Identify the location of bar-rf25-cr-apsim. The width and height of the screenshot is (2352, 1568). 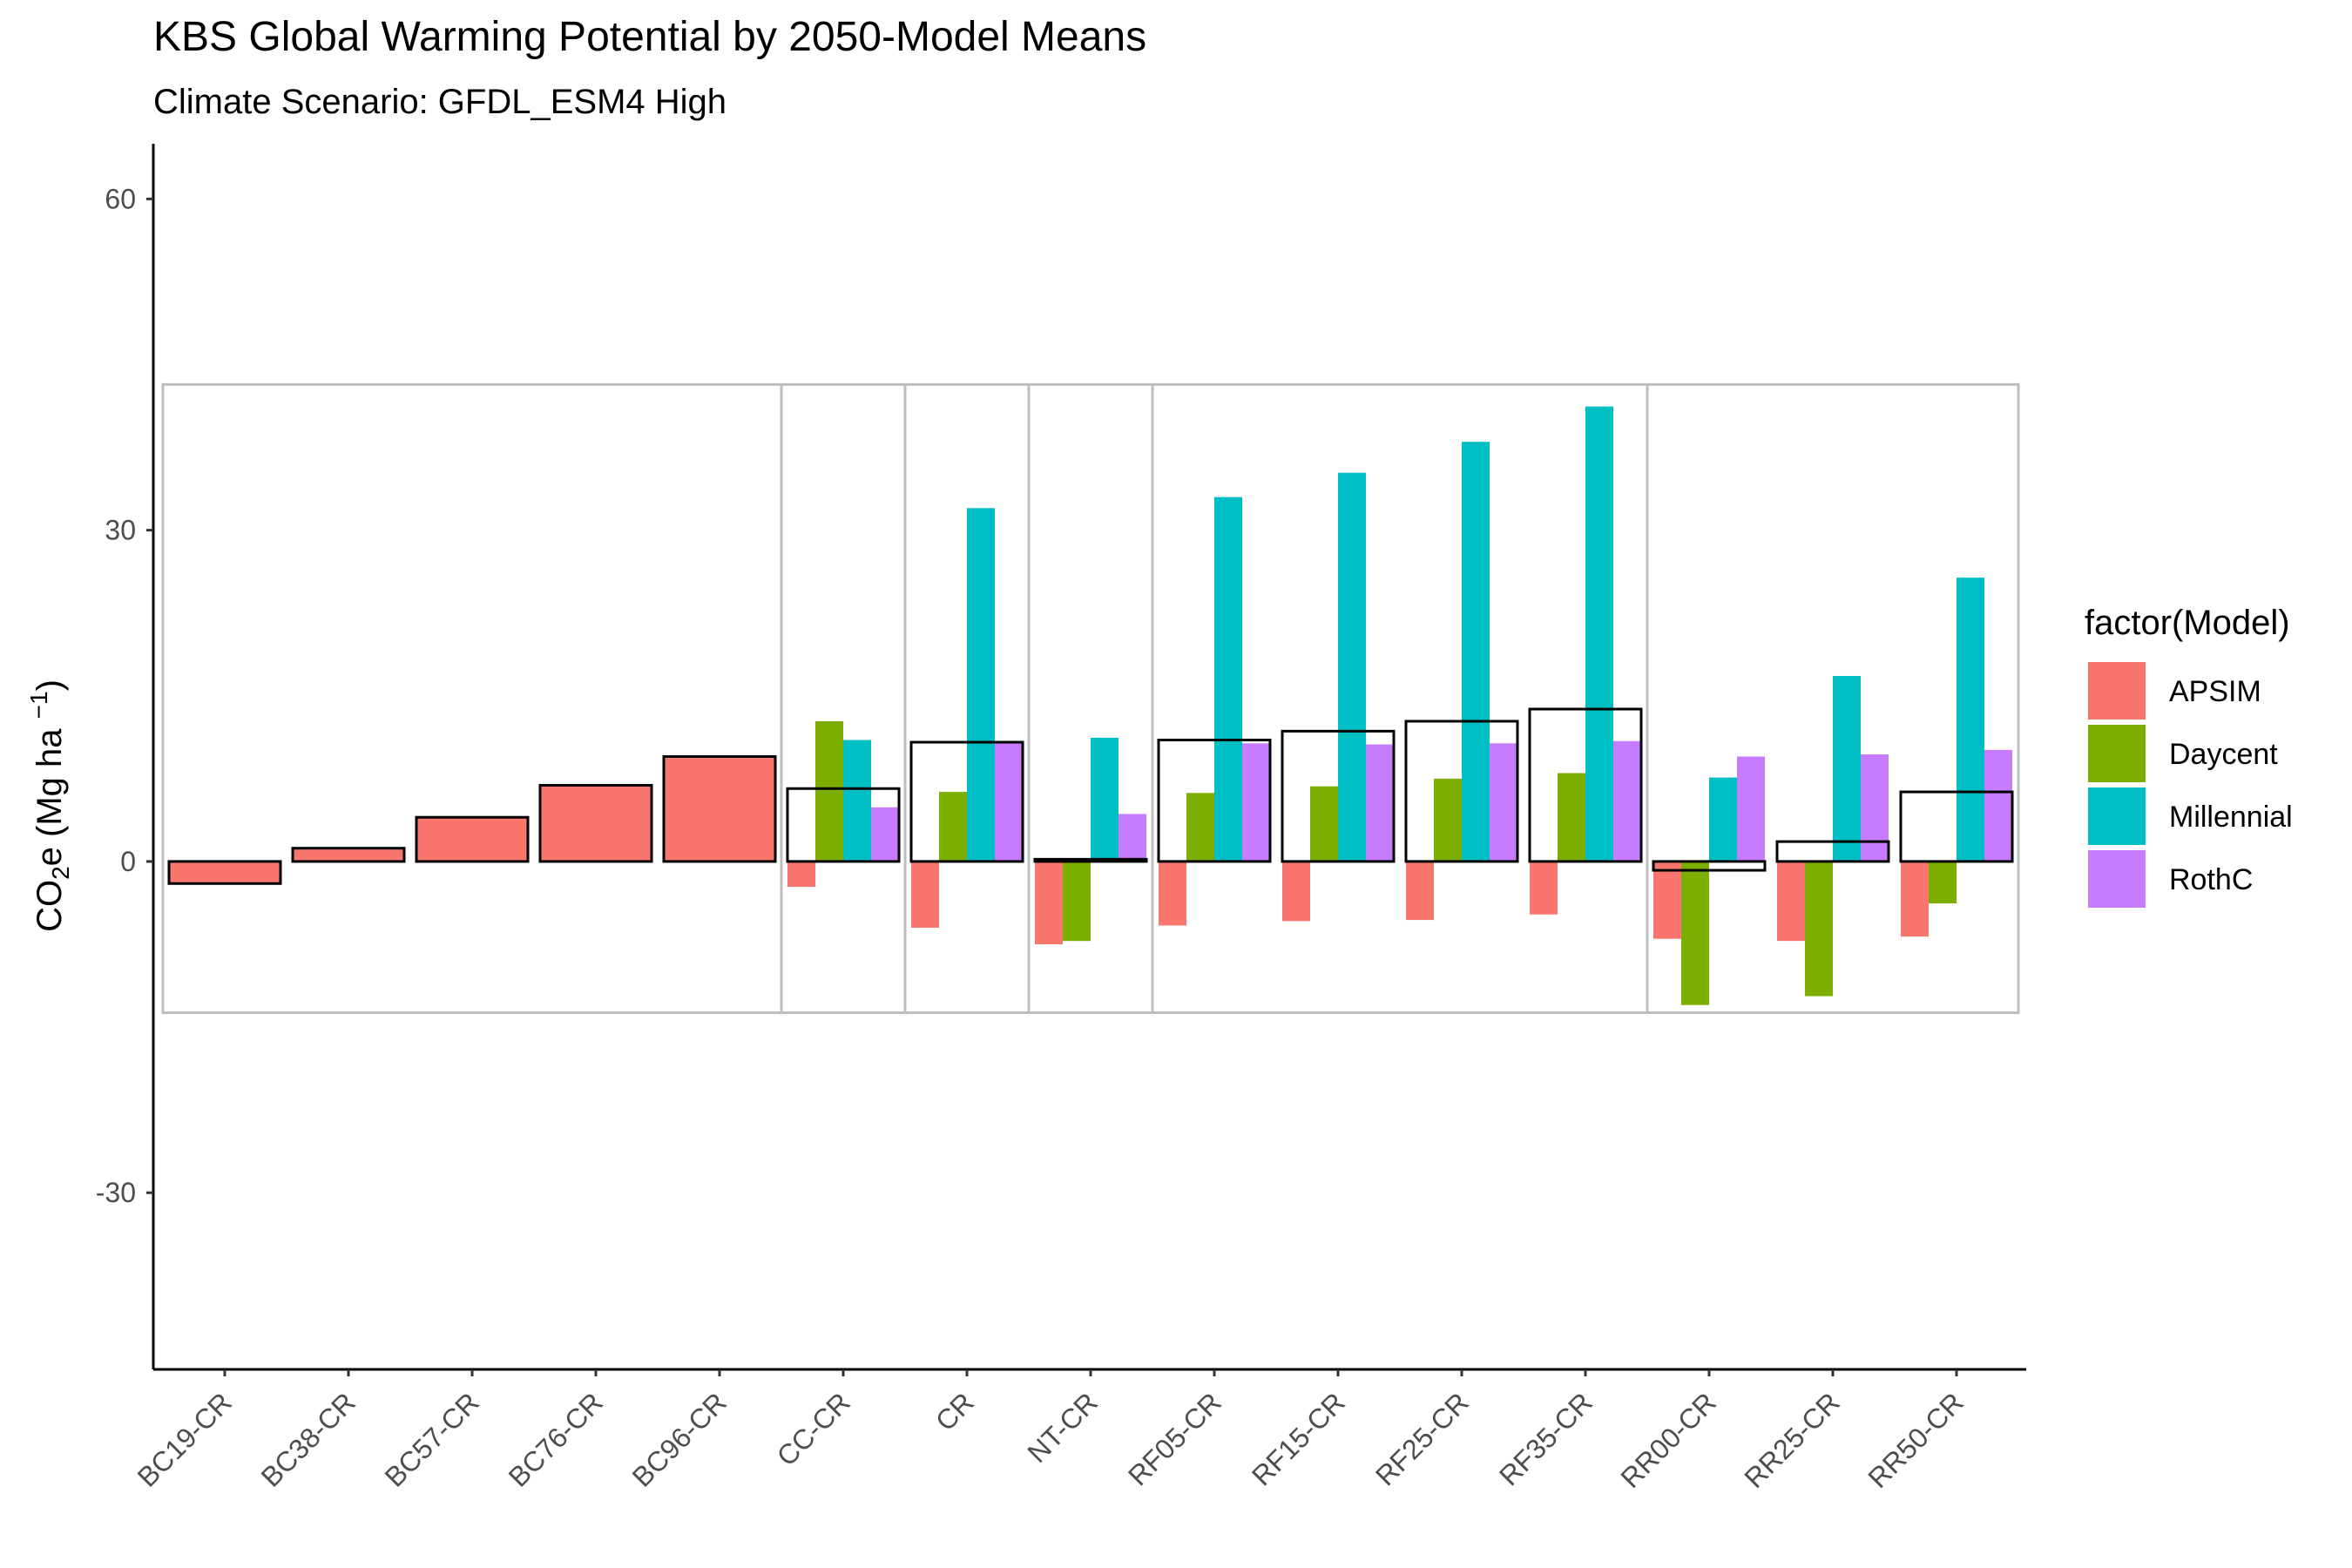
(1420, 891).